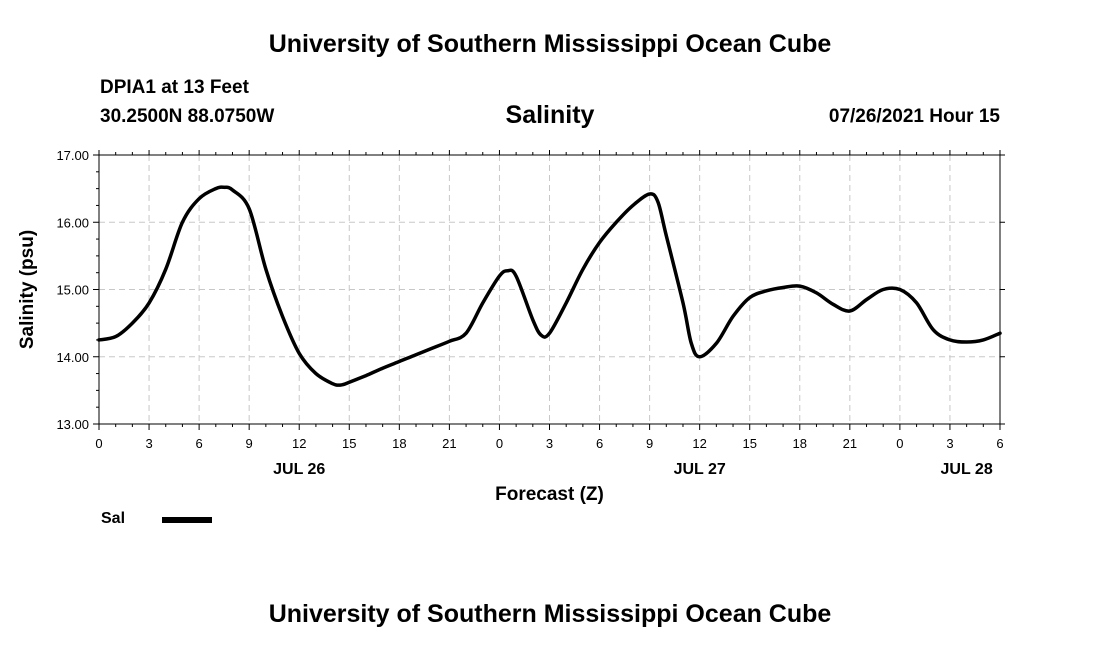  I want to click on x-date-label: JUL 27, so click(700, 469).